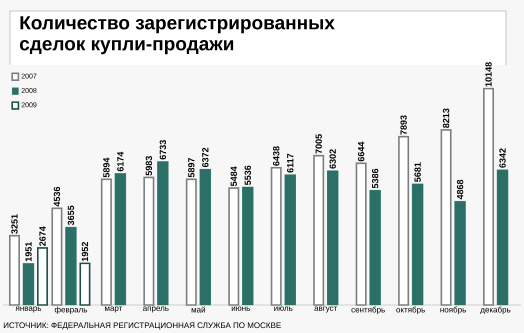  What do you see at coordinates (85, 252) in the screenshot?
I see `data-label: 1952` at bounding box center [85, 252].